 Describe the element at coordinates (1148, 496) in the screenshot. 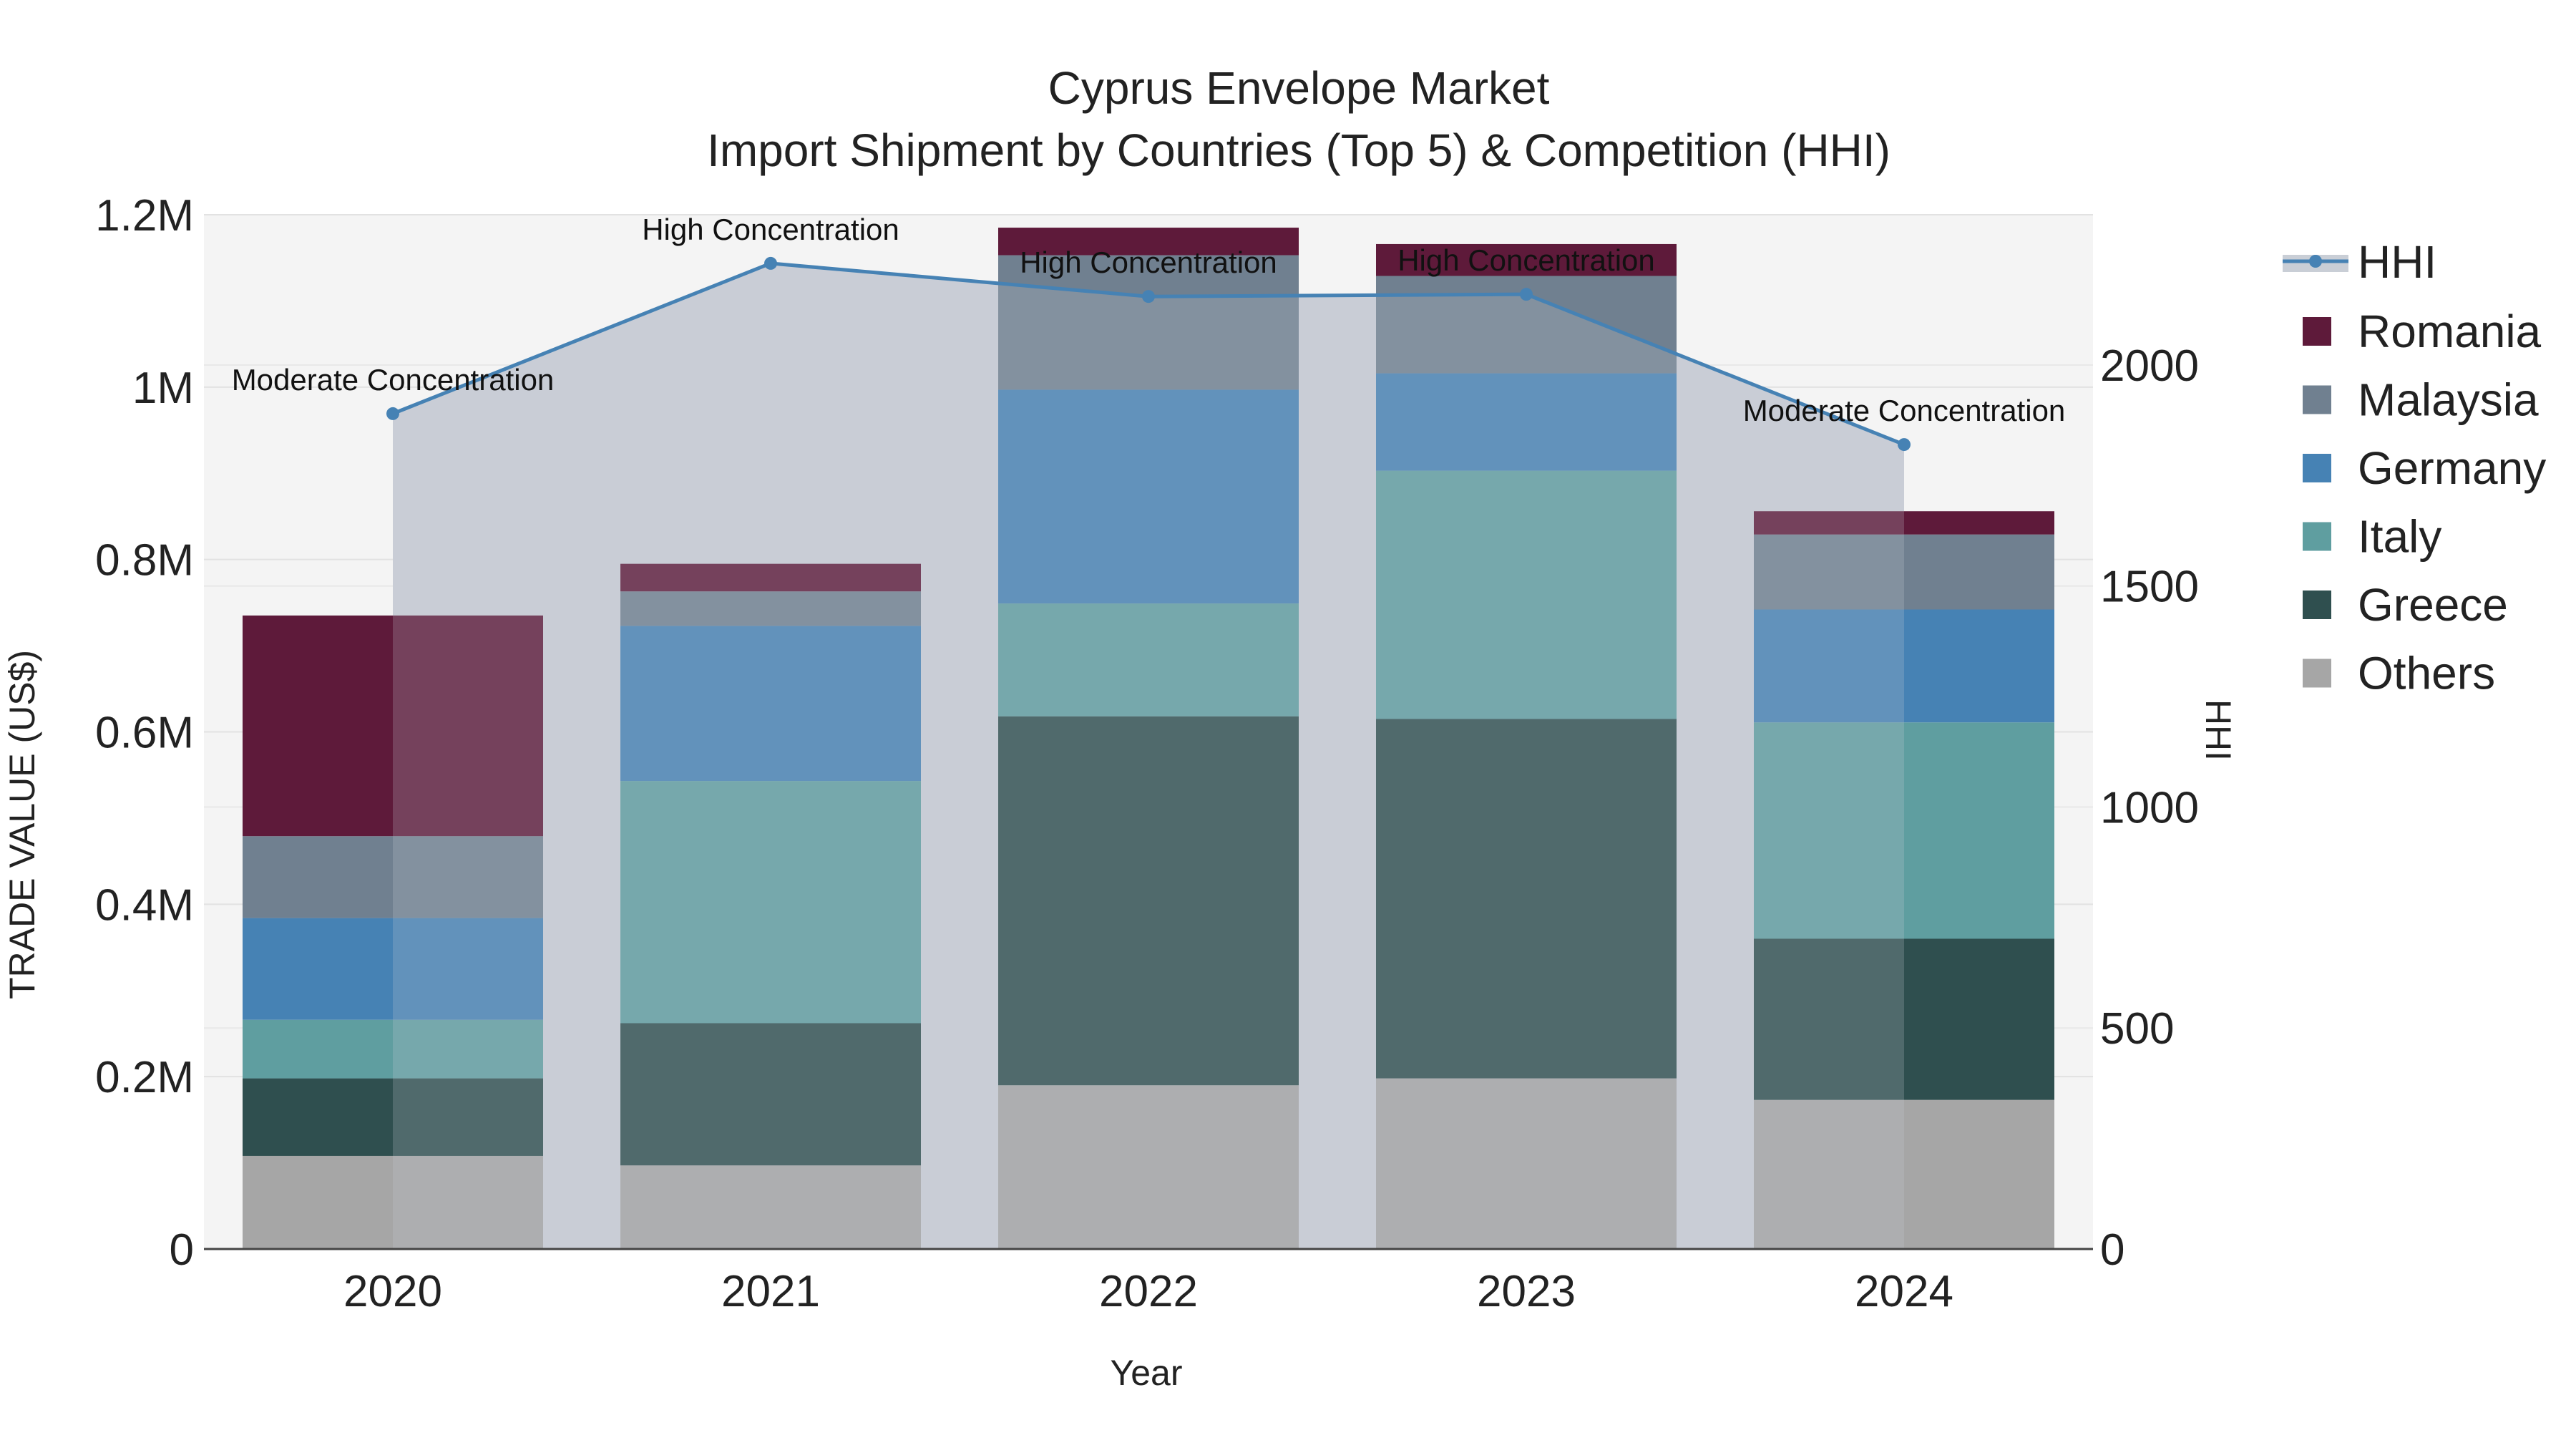

I see `bar-germany-2022` at that location.